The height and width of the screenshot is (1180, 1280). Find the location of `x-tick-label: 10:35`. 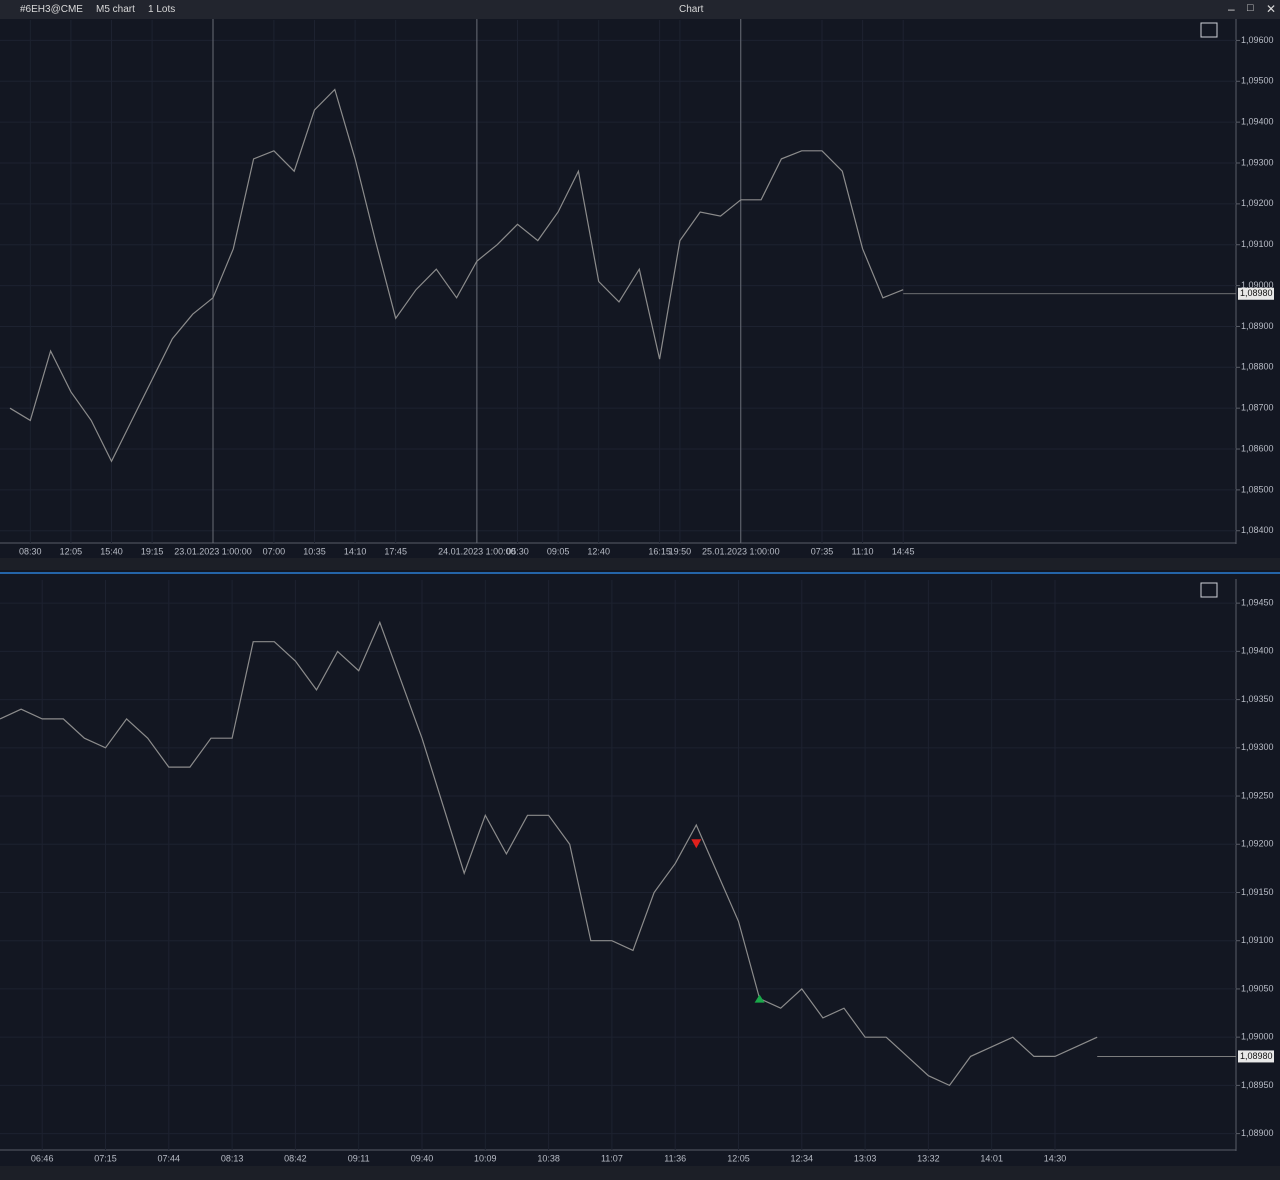

x-tick-label: 10:35 is located at coordinates (314, 551).